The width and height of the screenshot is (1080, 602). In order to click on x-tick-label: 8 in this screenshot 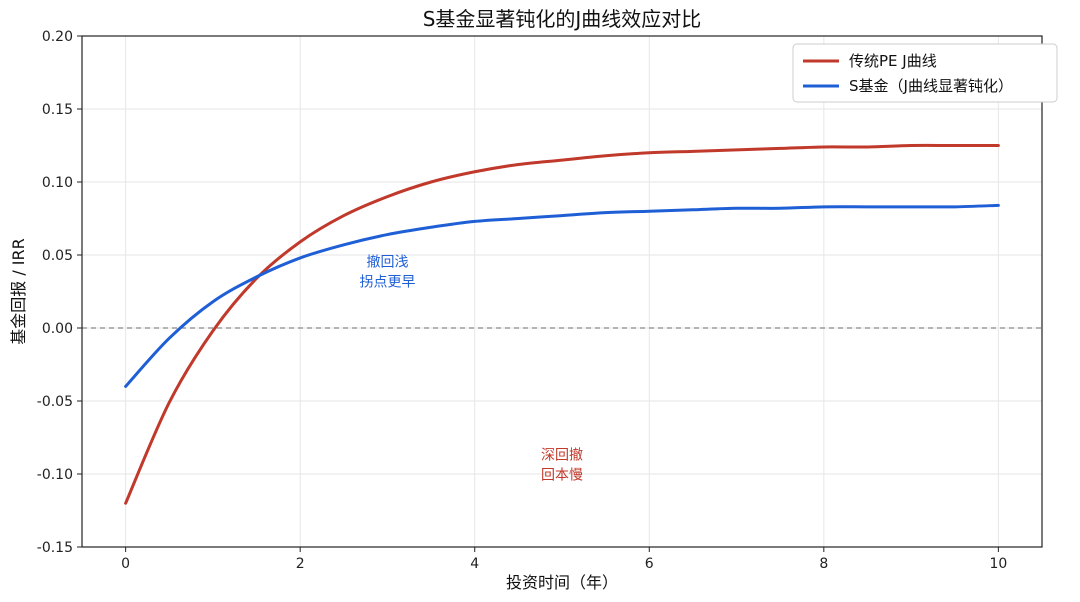, I will do `click(823, 564)`.